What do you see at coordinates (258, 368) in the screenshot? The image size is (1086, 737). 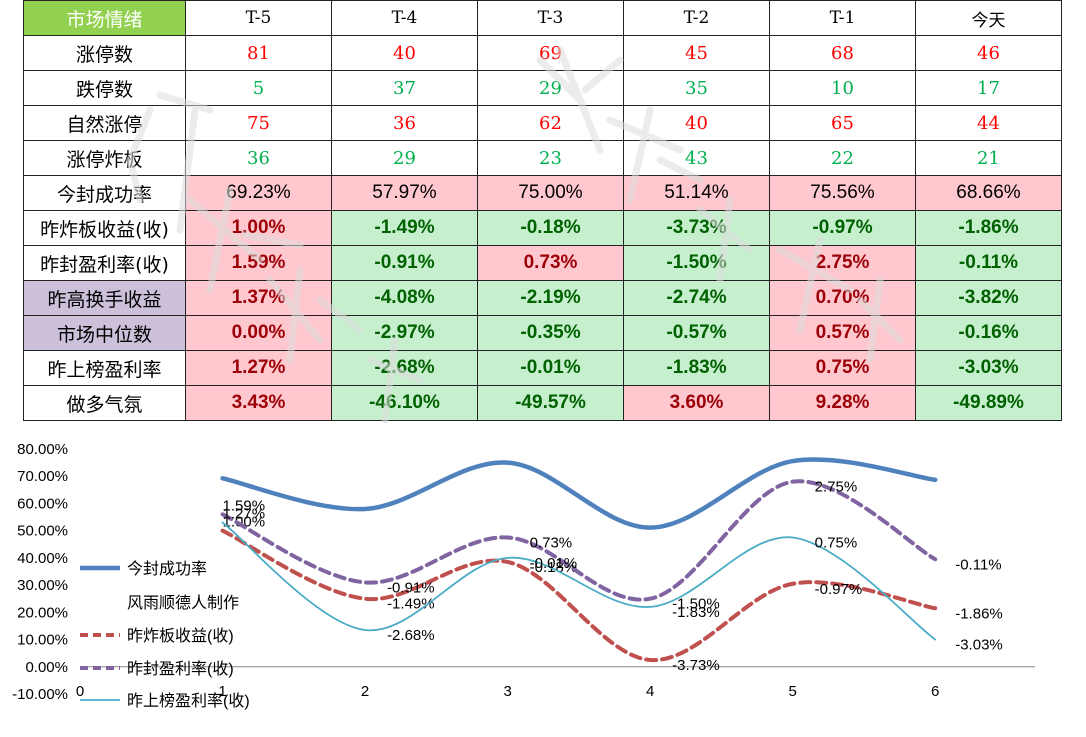 I see `table-cell: 1.27%` at bounding box center [258, 368].